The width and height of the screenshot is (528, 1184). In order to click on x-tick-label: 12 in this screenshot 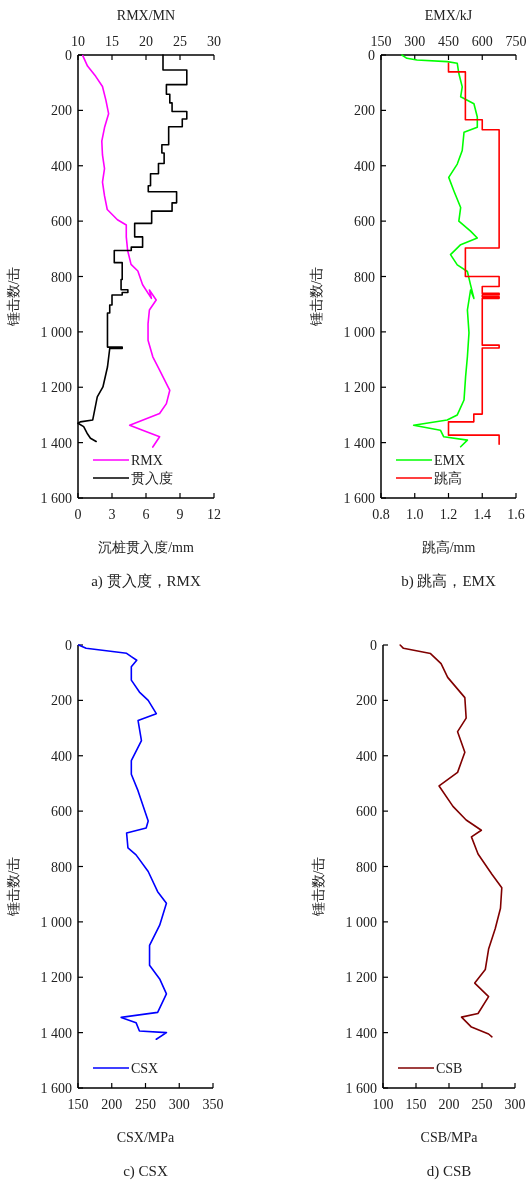, I will do `click(214, 514)`.